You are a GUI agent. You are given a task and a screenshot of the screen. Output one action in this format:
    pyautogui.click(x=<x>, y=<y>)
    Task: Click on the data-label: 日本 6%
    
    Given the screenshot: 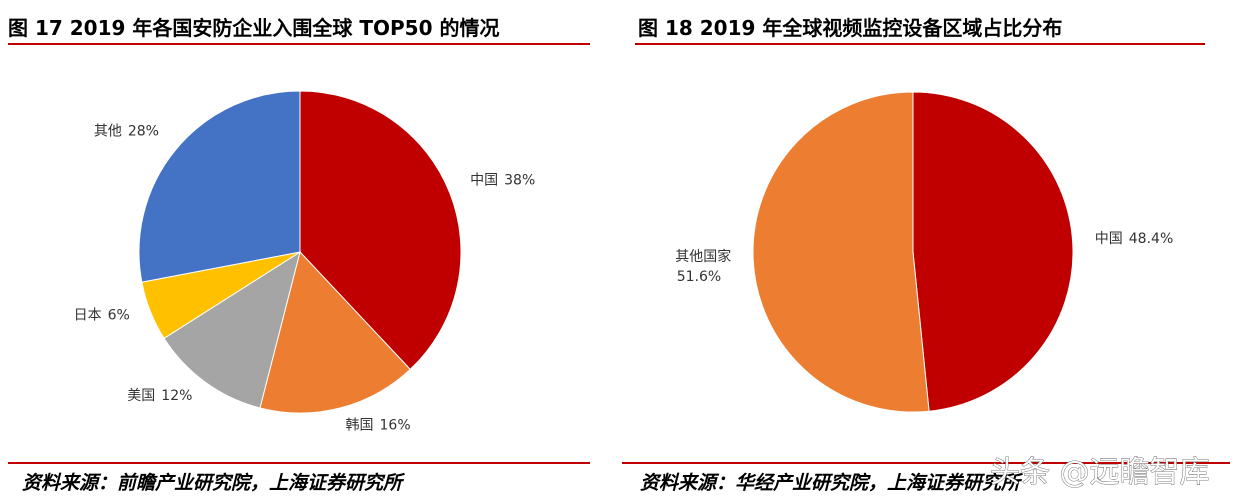 What is the action you would take?
    pyautogui.click(x=102, y=315)
    